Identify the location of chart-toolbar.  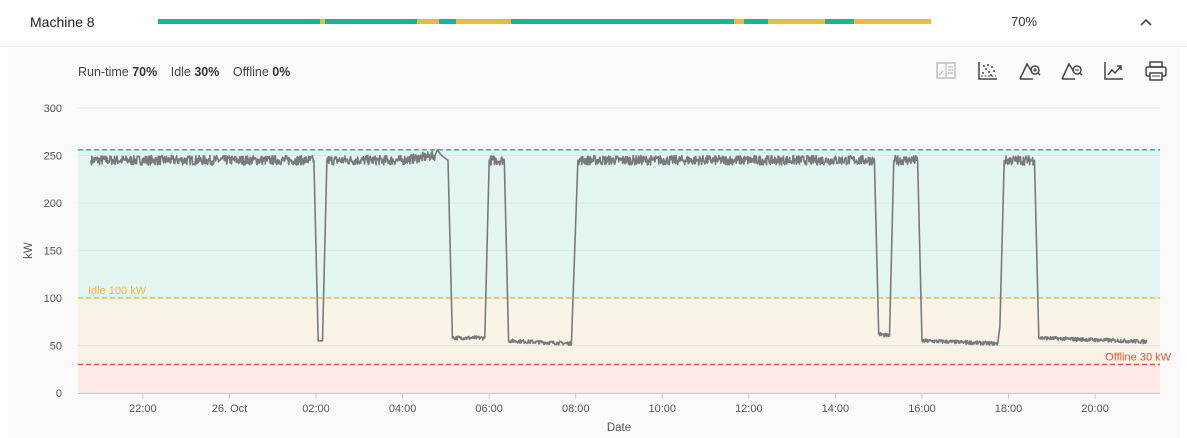
(1051, 71).